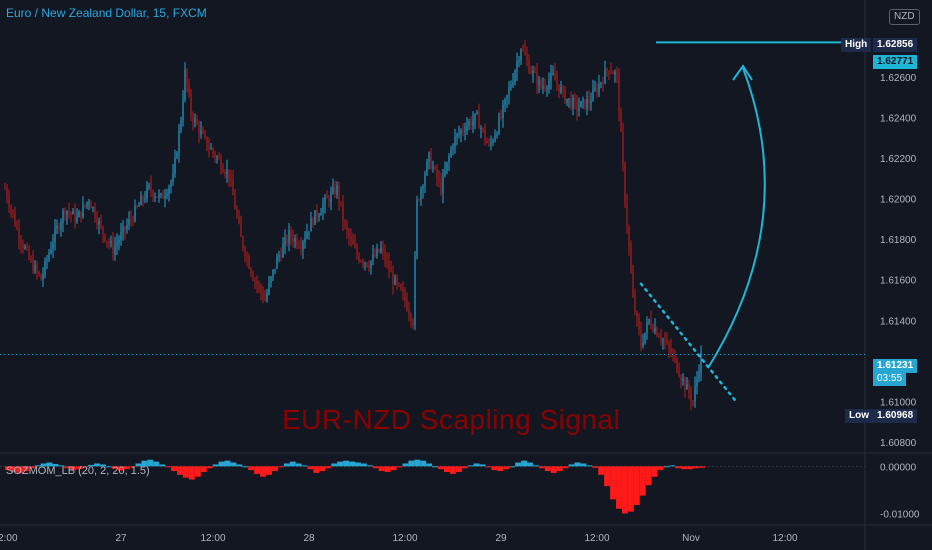 The width and height of the screenshot is (932, 550). What do you see at coordinates (399, 538) in the screenshot?
I see `time-axis: 12:00 27 12:00 28 12:00 29 12:00 Nov 12:00` at bounding box center [399, 538].